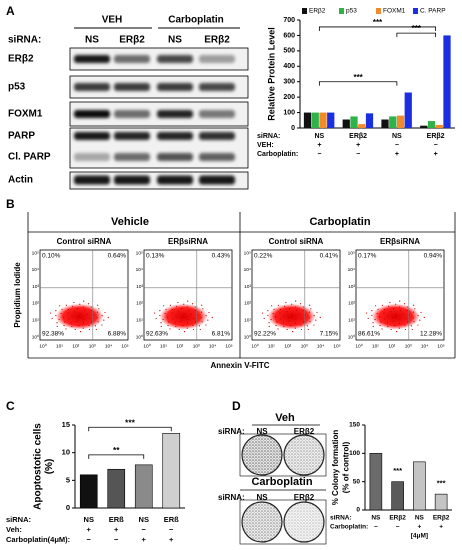 The image size is (462, 550). Describe the element at coordinates (304, 431) in the screenshot. I see `lane-label: ERβ2` at that location.